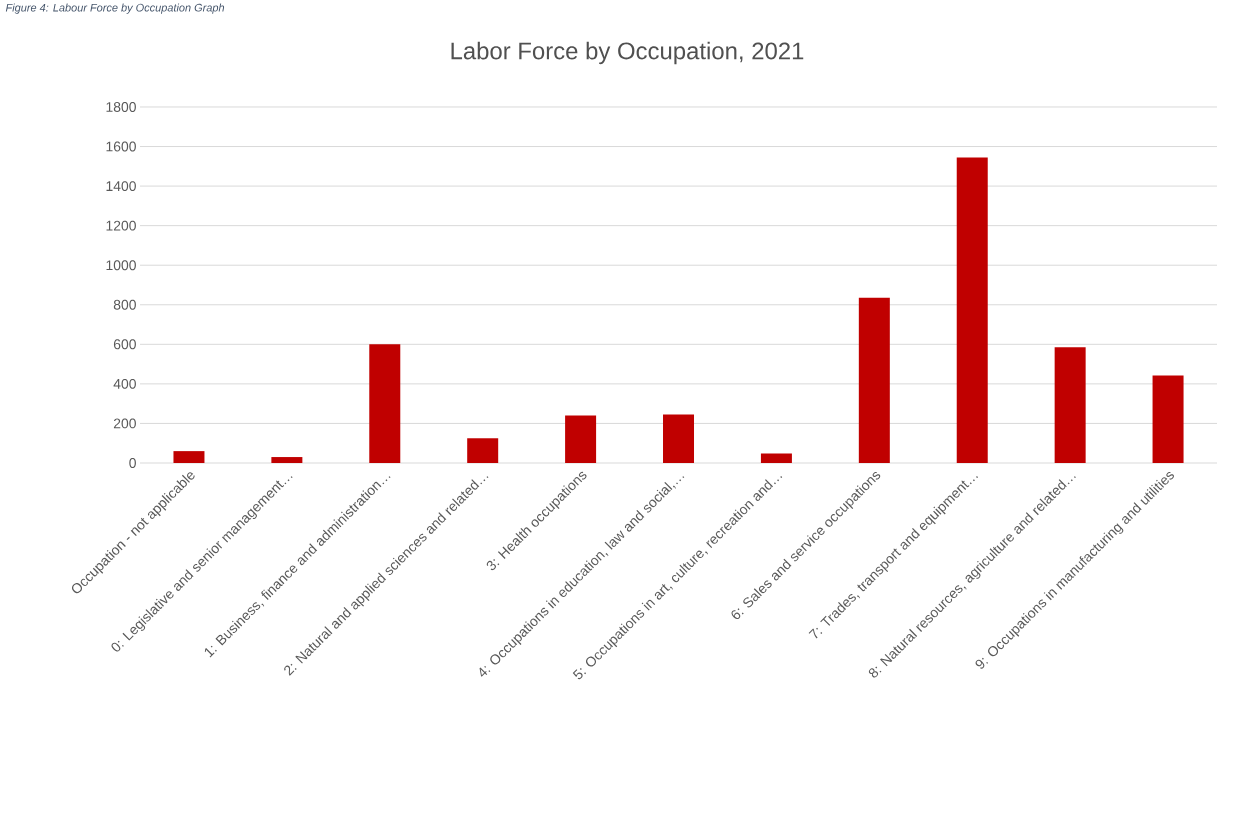 This screenshot has height=821, width=1244. What do you see at coordinates (124, 344) in the screenshot?
I see `y-tick-label: 600` at bounding box center [124, 344].